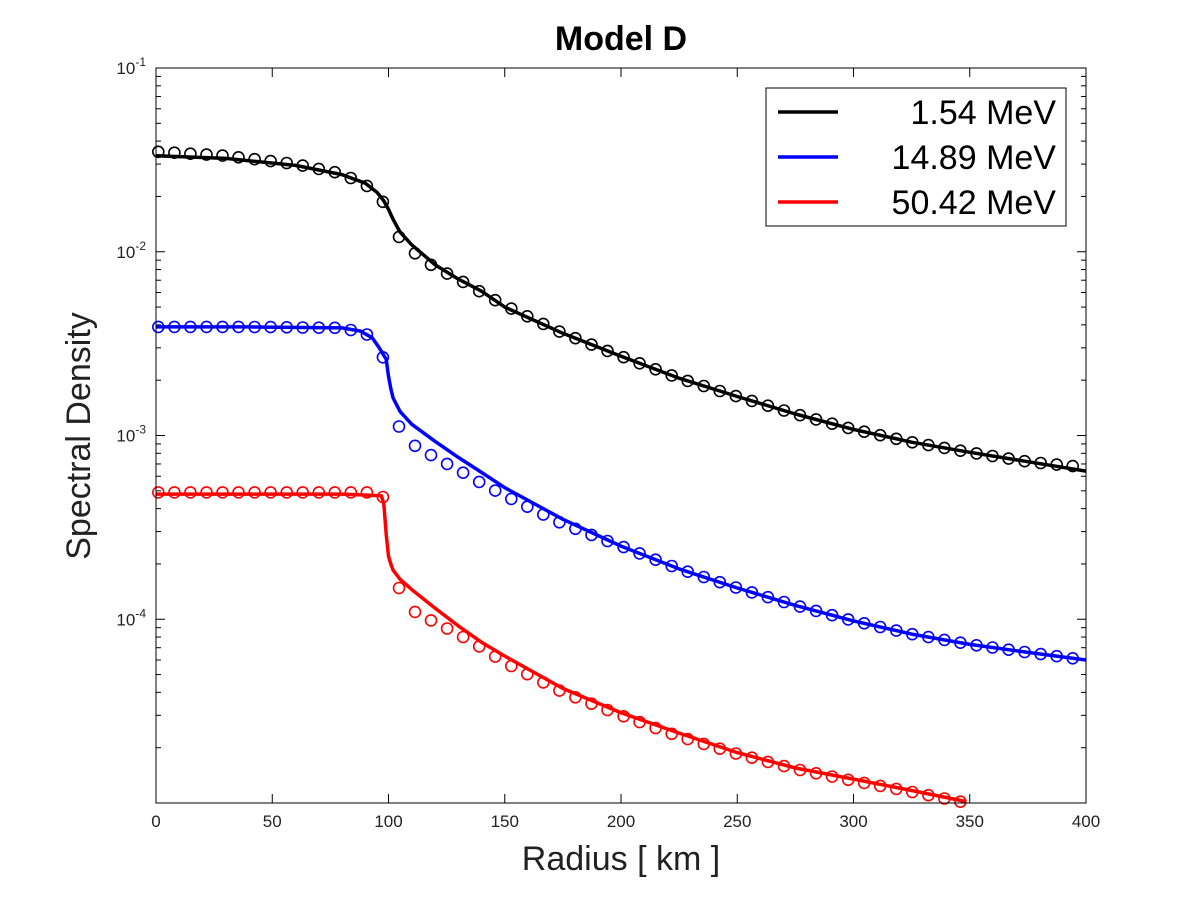  What do you see at coordinates (983, 113) in the screenshot?
I see `legend-label: 1.54 MeV` at bounding box center [983, 113].